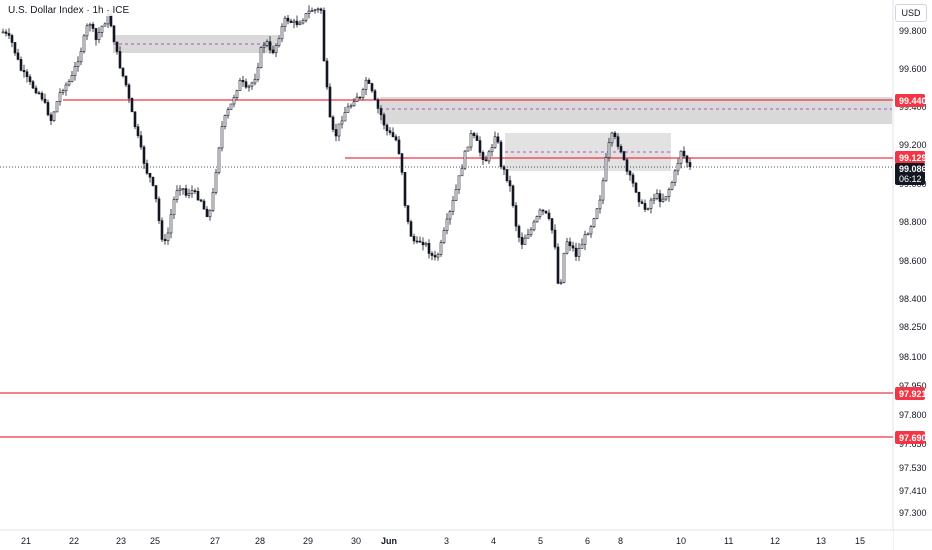 This screenshot has width=932, height=550. I want to click on time-tick-label: 21, so click(26, 541).